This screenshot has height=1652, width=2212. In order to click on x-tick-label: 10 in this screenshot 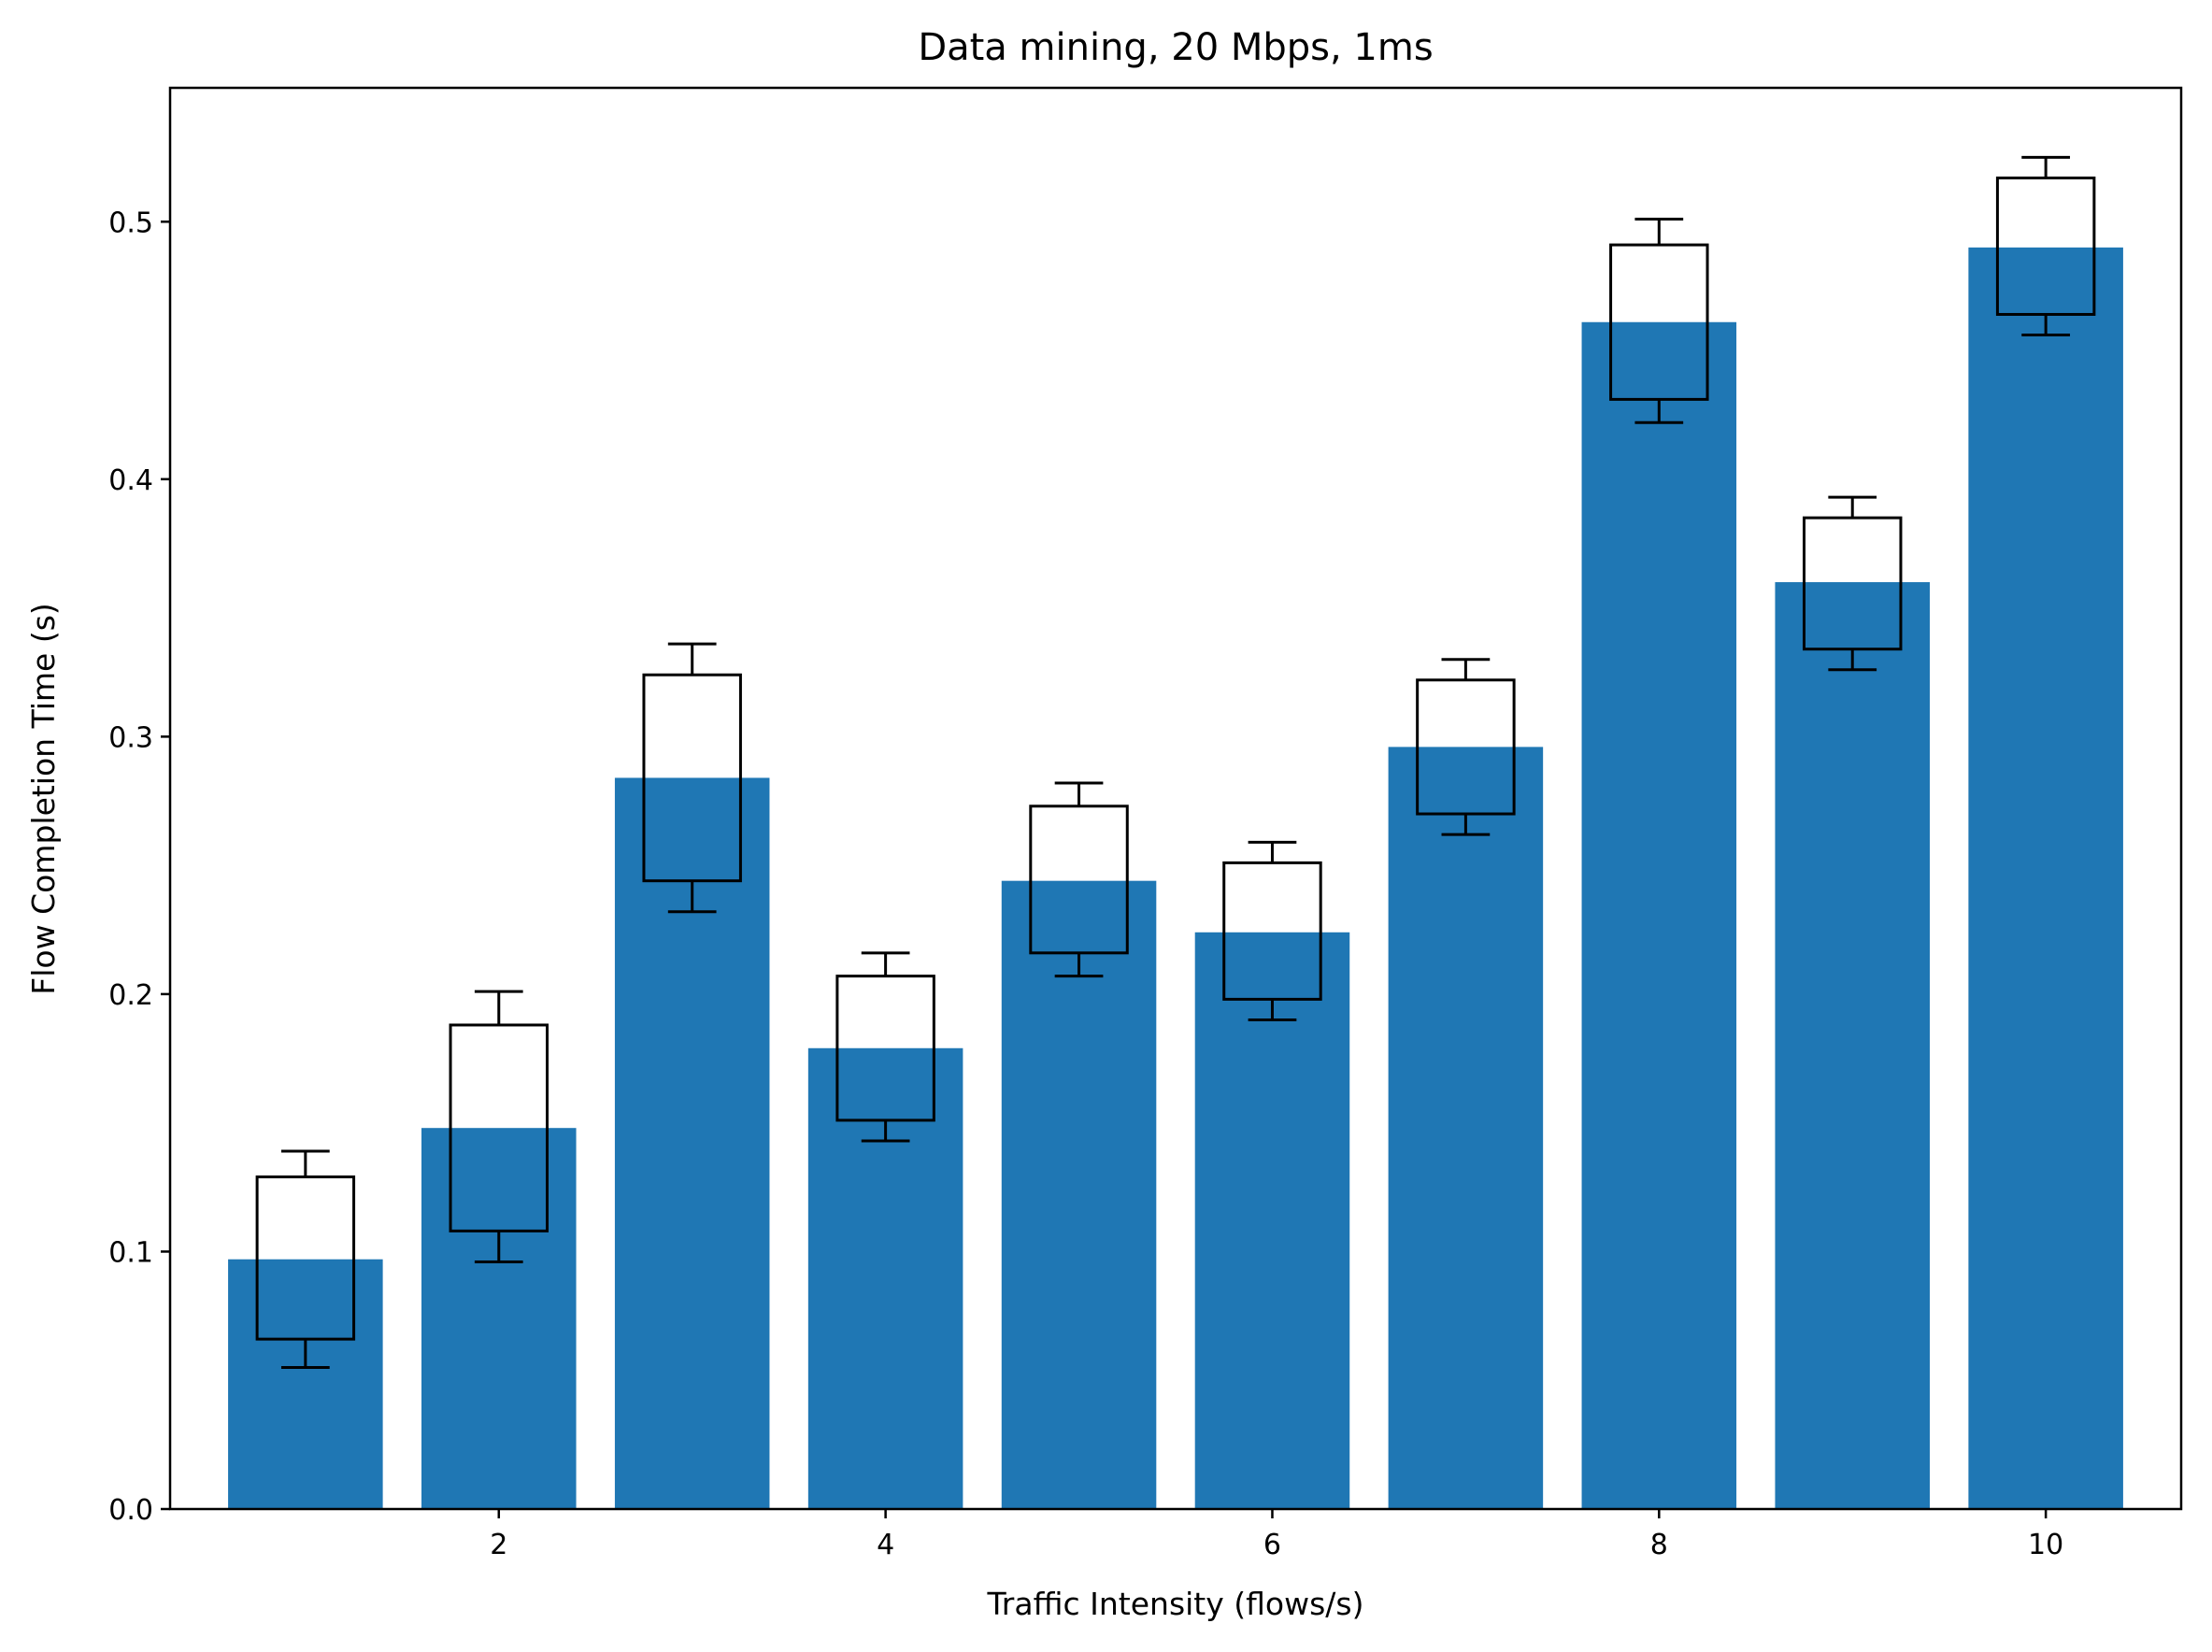, I will do `click(2045, 1545)`.